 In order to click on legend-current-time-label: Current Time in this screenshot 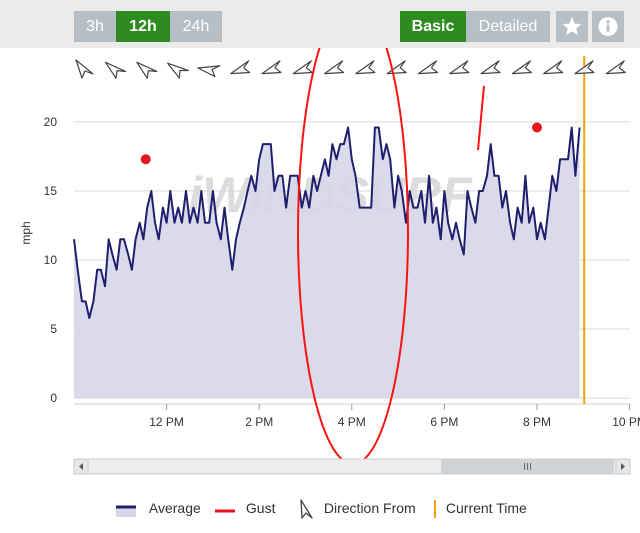, I will do `click(486, 508)`.